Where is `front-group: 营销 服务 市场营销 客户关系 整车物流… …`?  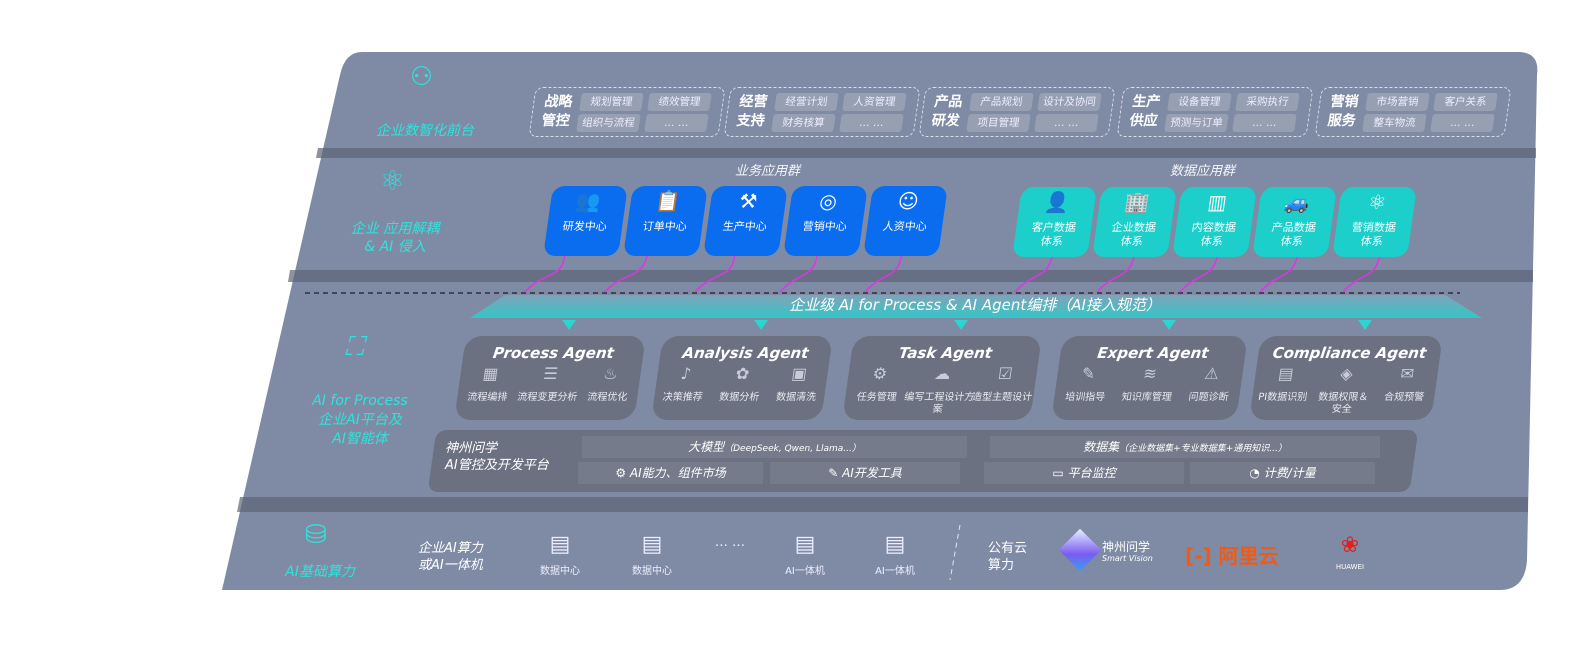
front-group: 营销 服务 市场营销 客户关系 整车物流… … is located at coordinates (1413, 112).